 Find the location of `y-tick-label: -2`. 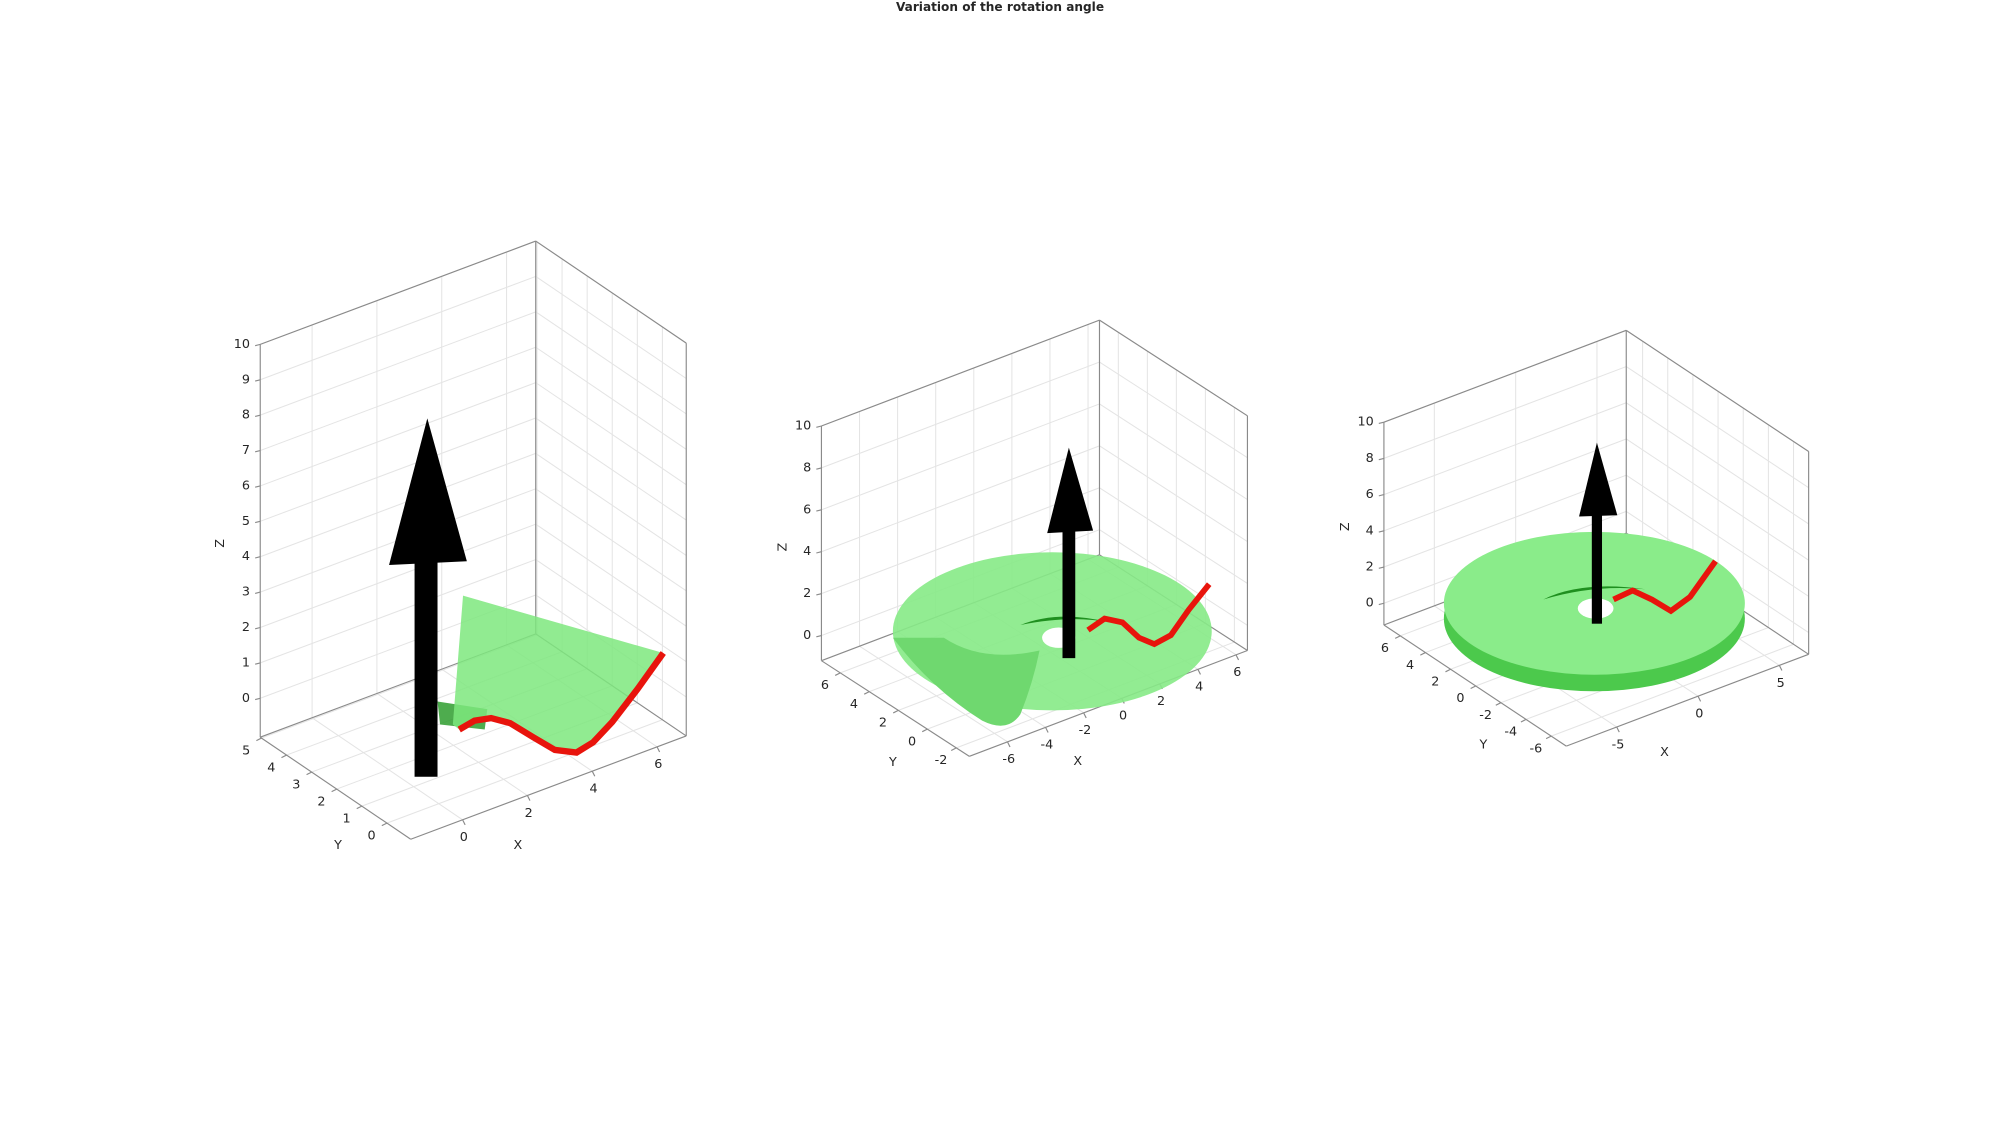

y-tick-label: -2 is located at coordinates (1485, 715).